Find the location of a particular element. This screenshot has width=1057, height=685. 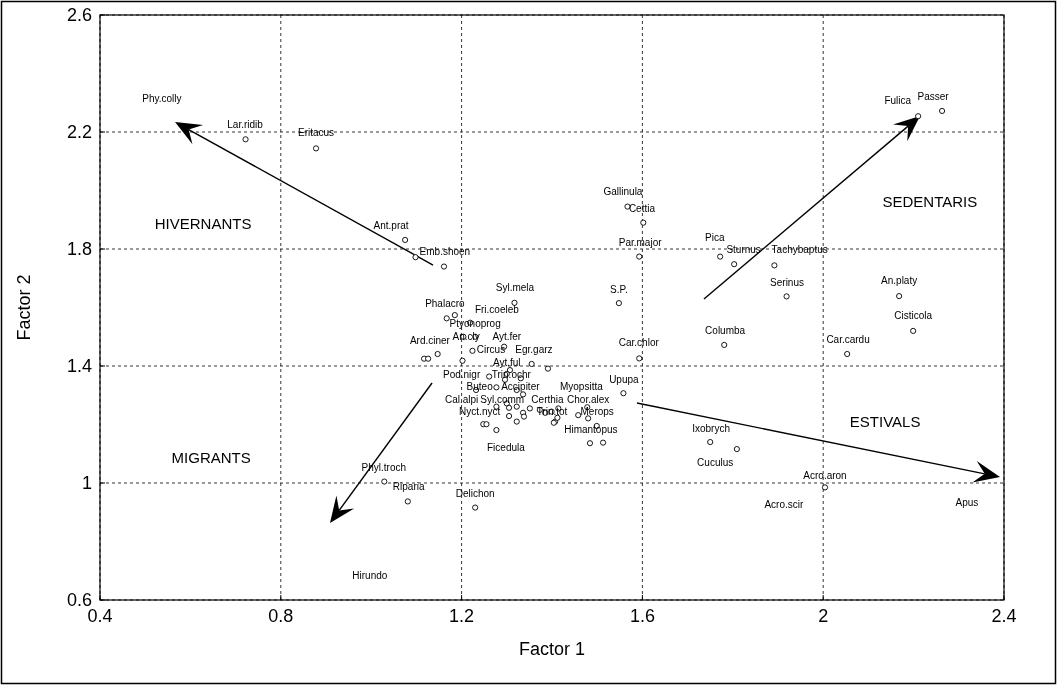

annotation: Acro.scir is located at coordinates (784, 505).